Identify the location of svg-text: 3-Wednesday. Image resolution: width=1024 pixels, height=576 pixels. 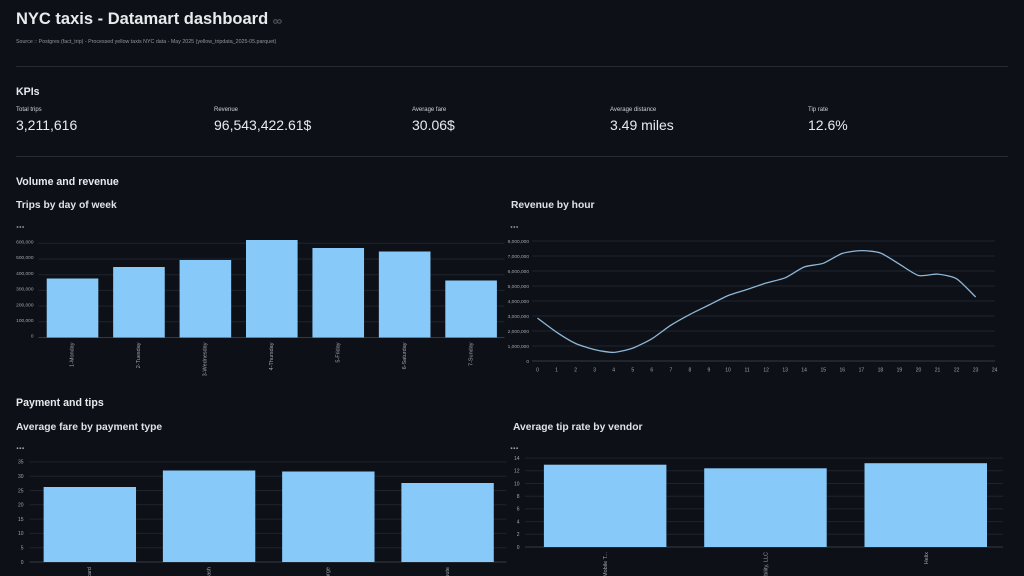
(206, 359).